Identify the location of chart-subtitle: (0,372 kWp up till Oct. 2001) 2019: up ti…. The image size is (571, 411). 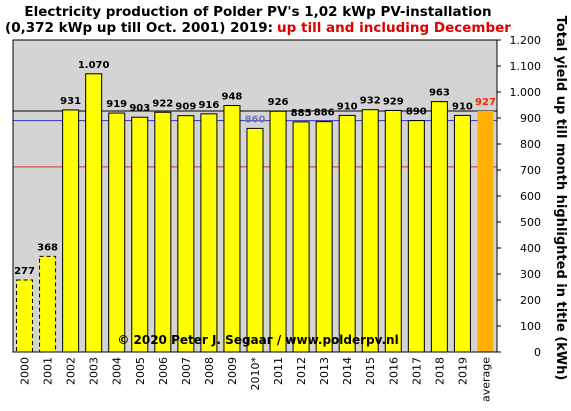
(258, 28).